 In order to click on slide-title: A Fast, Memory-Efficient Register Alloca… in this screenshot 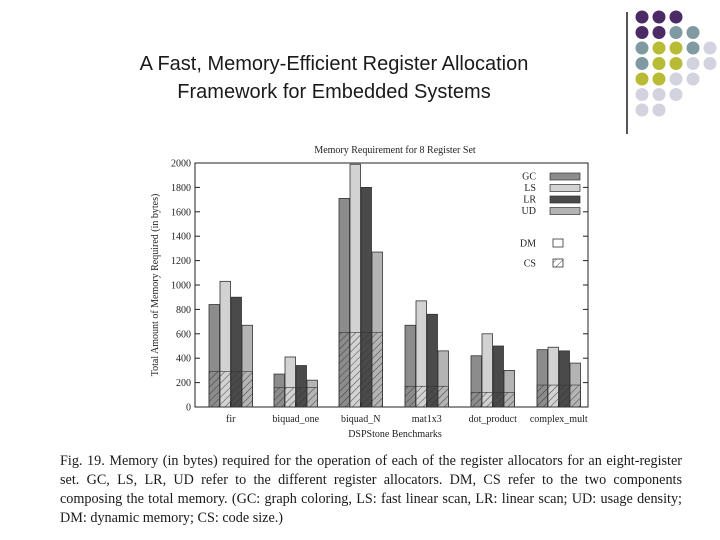, I will do `click(334, 78)`.